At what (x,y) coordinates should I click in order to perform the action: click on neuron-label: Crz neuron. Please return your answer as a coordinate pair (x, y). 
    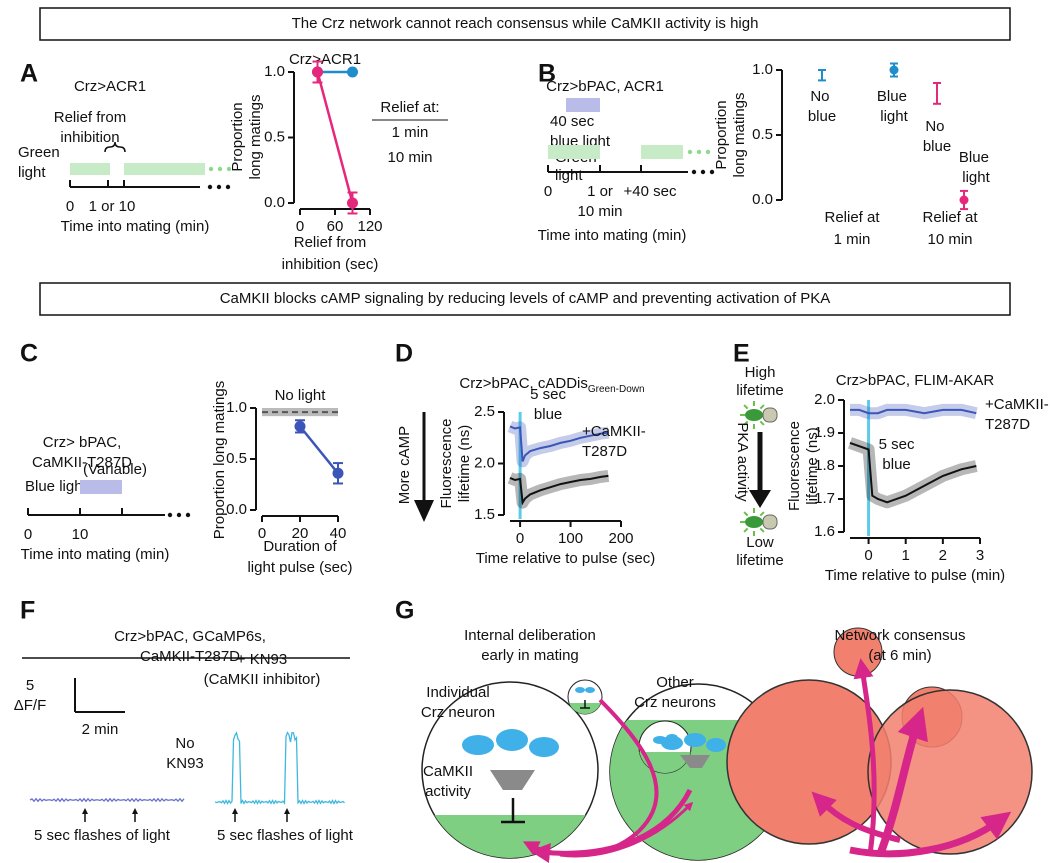
    Looking at the image, I should click on (458, 712).